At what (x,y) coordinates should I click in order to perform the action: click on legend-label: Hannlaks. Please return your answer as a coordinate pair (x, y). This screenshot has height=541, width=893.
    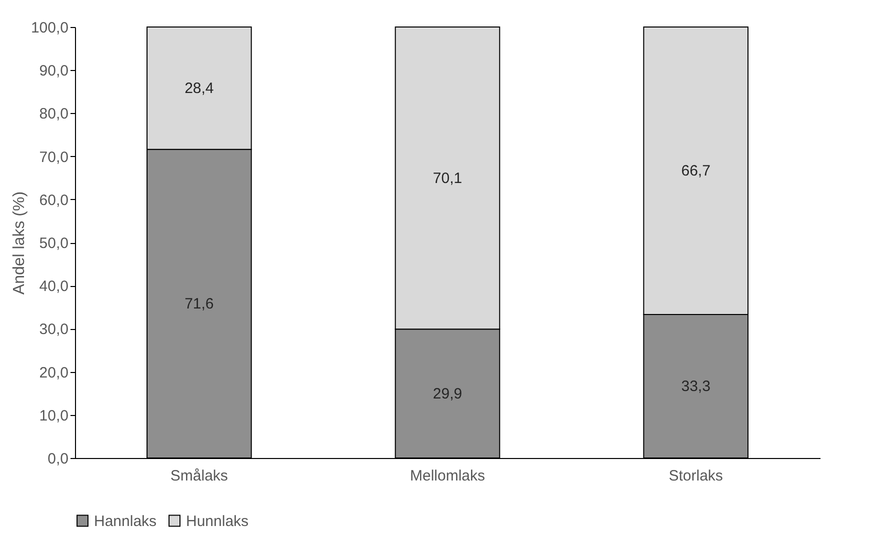
    Looking at the image, I should click on (125, 521).